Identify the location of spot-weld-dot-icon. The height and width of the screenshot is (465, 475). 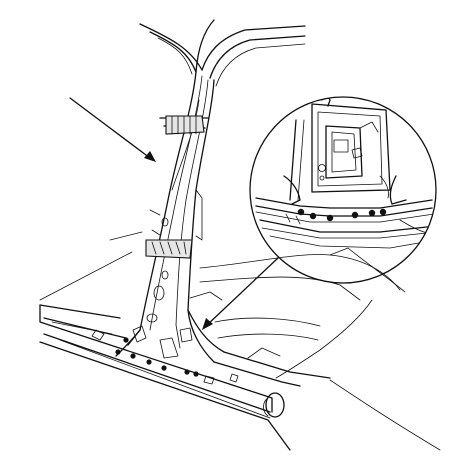
(157, 357).